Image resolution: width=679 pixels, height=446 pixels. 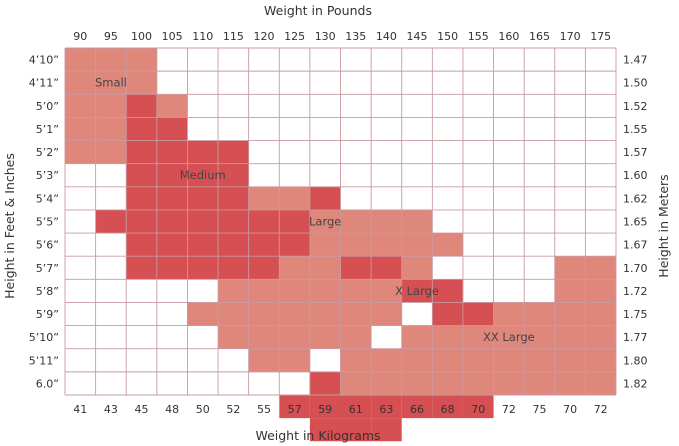 I want to click on tick-weight-kg: 43, so click(x=111, y=409).